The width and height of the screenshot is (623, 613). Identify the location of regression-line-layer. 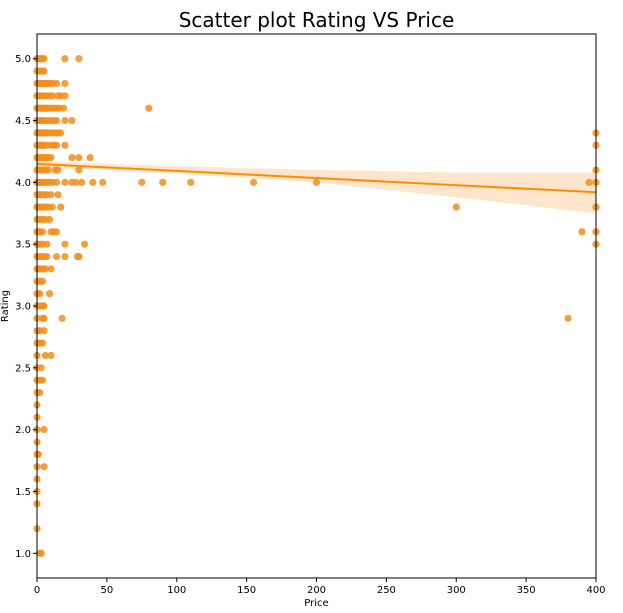
(316, 178).